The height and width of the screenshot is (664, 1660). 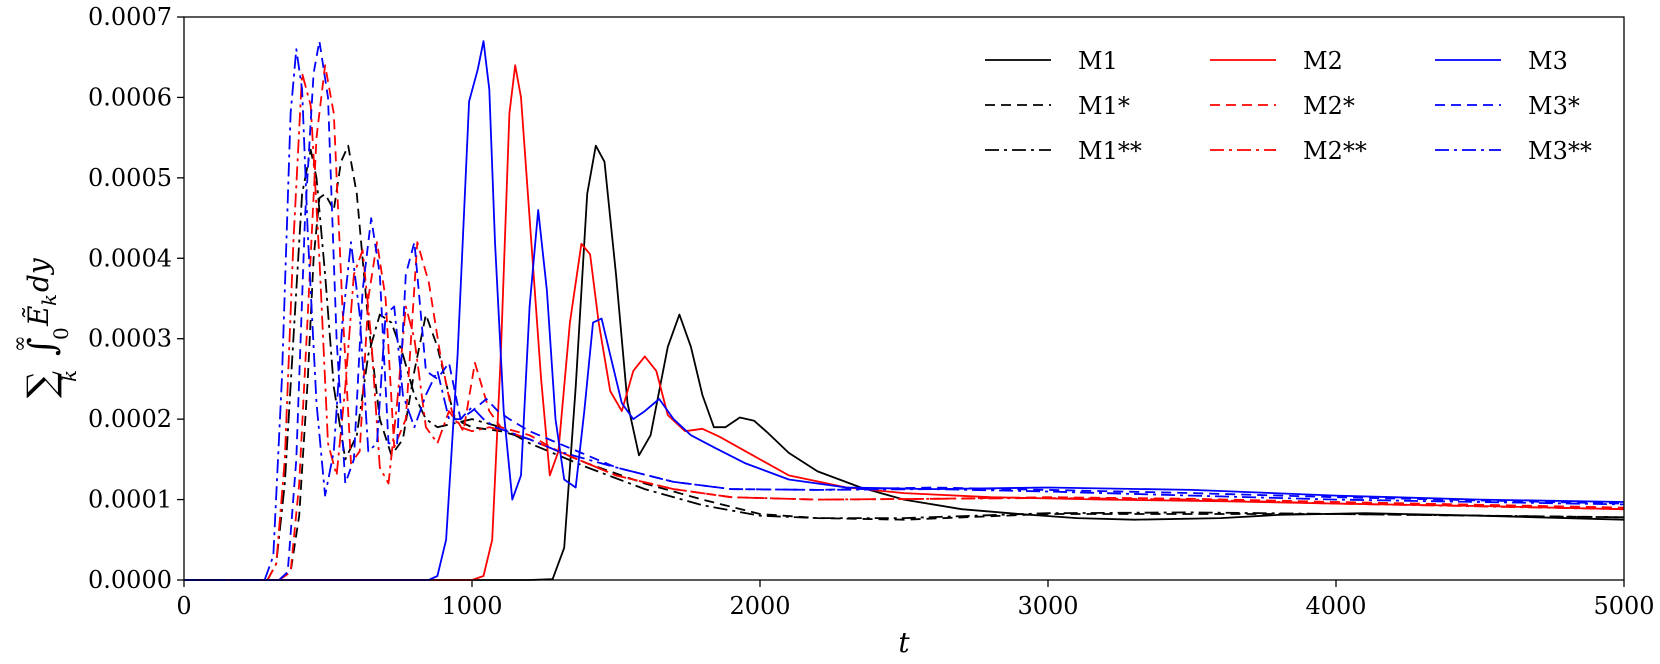 What do you see at coordinates (1104, 106) in the screenshot?
I see `legend-label-1: M1*` at bounding box center [1104, 106].